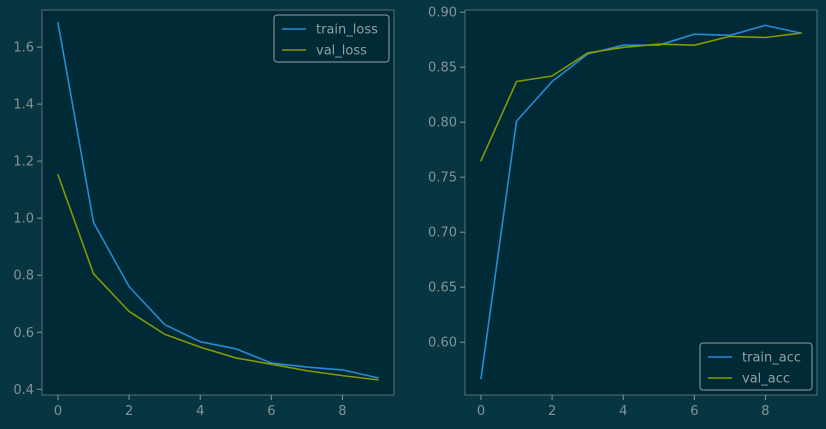 Image resolution: width=826 pixels, height=429 pixels. What do you see at coordinates (442, 68) in the screenshot?
I see `y-tick-label: 0.85` at bounding box center [442, 68].